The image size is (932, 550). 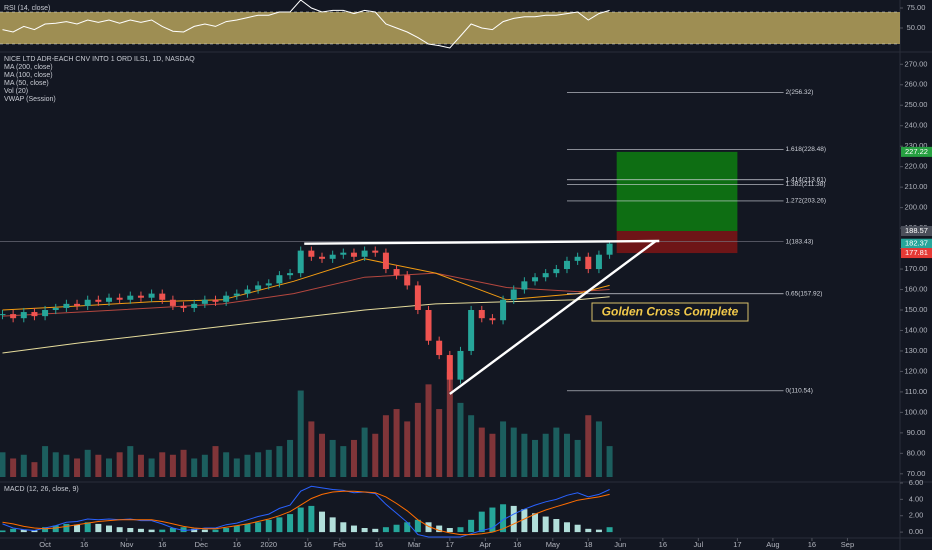 I want to click on x-tick-label: Feb, so click(x=339, y=544).